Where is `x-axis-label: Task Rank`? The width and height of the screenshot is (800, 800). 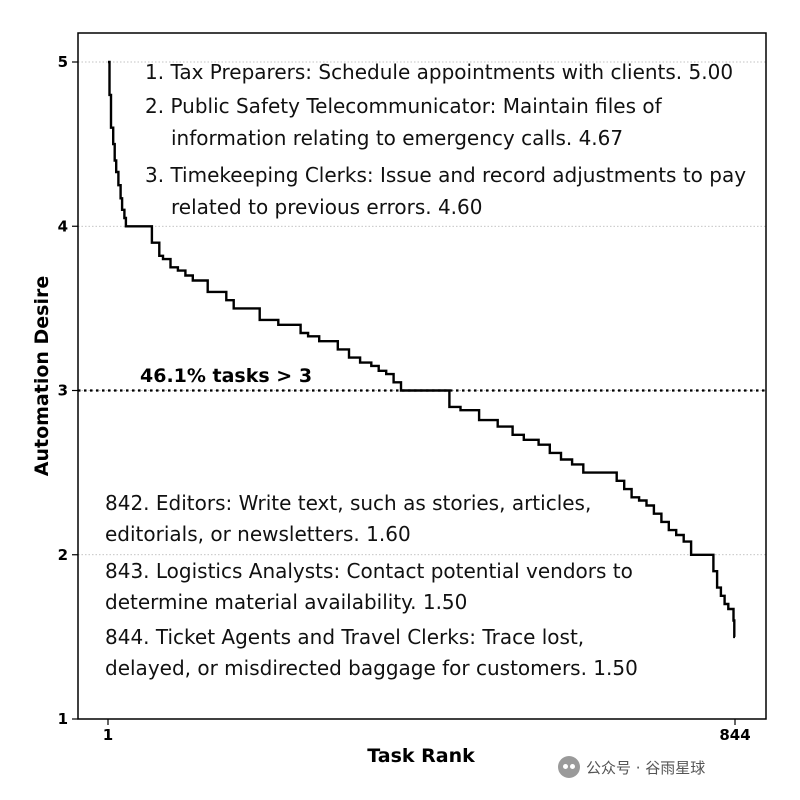 x-axis-label: Task Rank is located at coordinates (421, 756).